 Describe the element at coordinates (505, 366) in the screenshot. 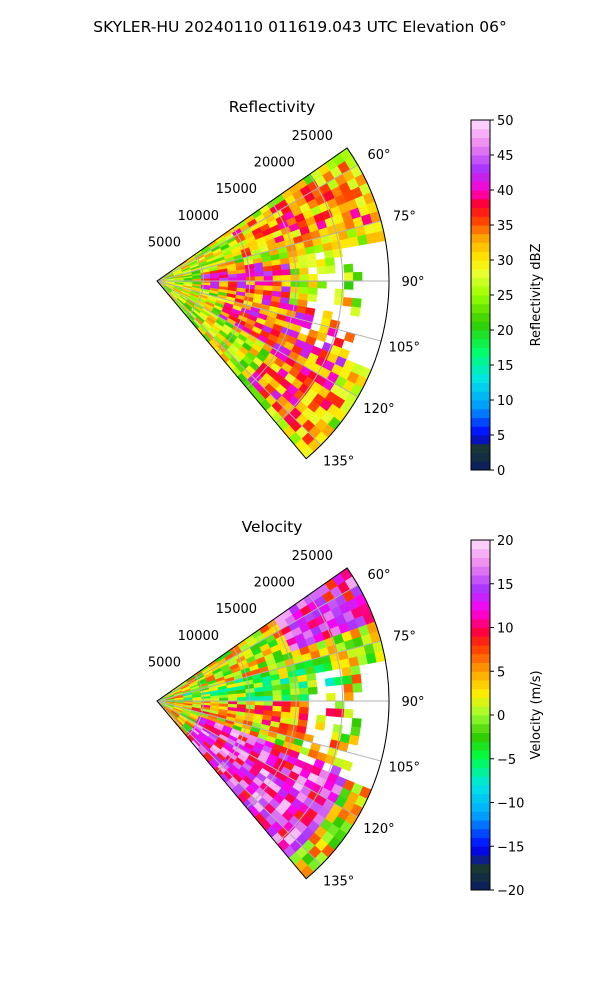

I see `colorbar-tick-label: 15` at that location.